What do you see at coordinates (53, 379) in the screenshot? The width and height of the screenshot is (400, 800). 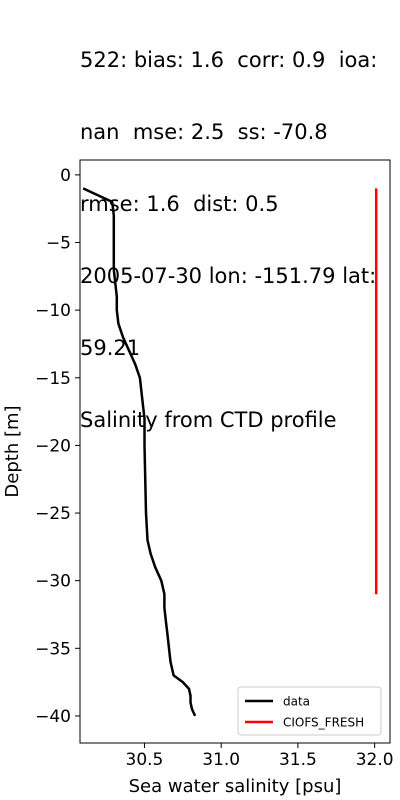 I see `y-tick-label: −15` at bounding box center [53, 379].